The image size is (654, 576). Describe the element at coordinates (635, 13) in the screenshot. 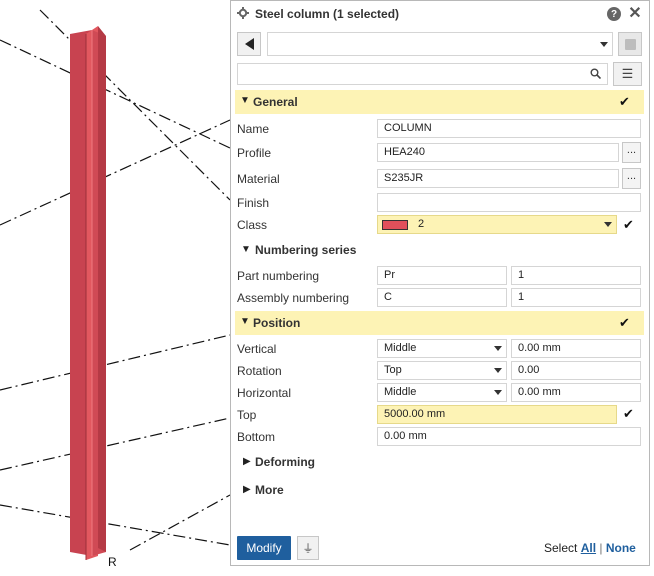

I see `close-icon: ✕` at that location.